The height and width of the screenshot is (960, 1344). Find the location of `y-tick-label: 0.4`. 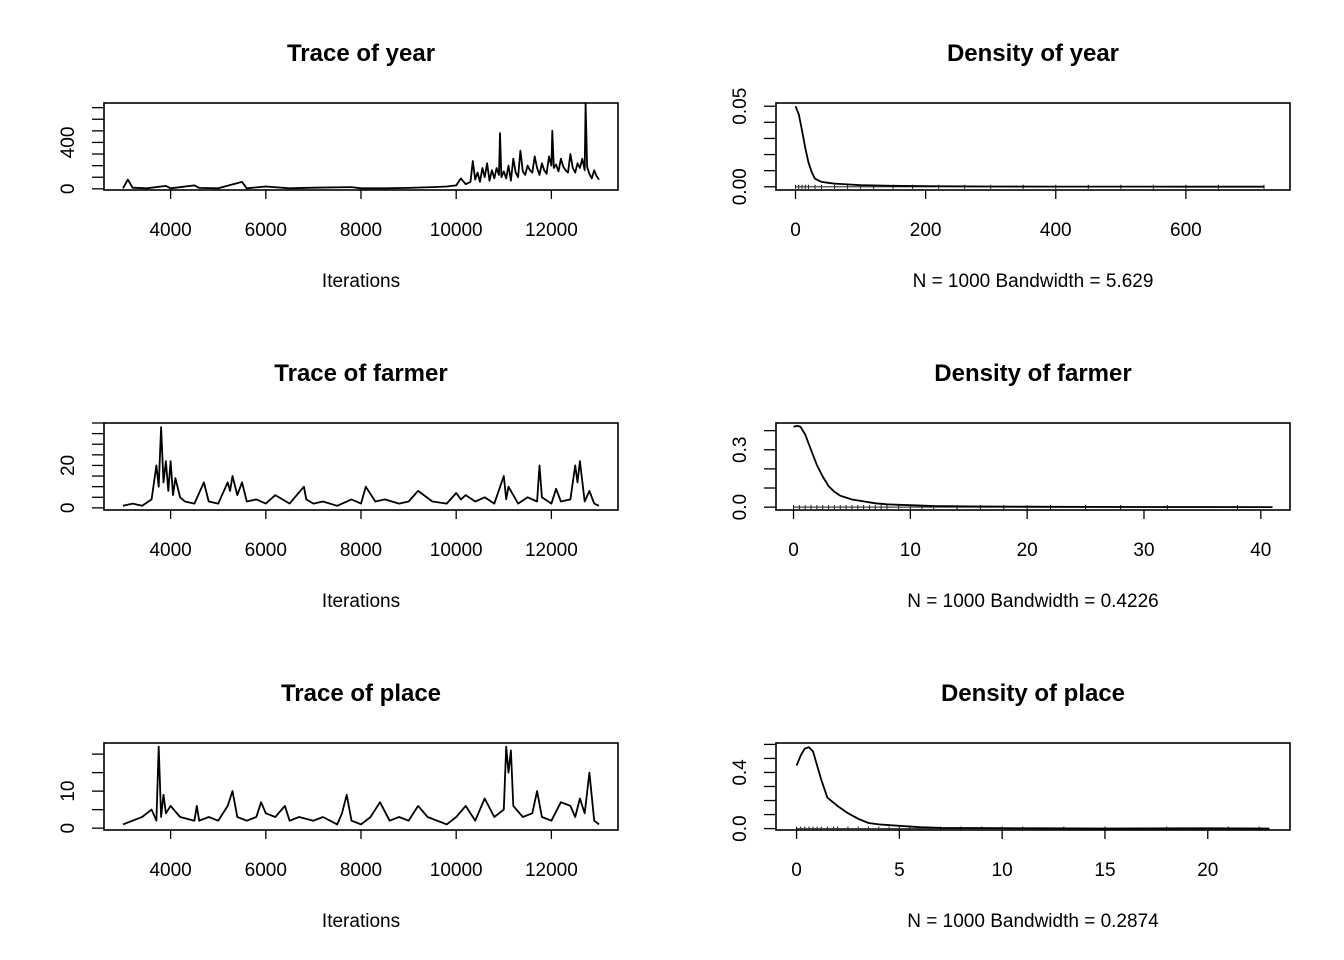

y-tick-label: 0.4 is located at coordinates (740, 772).